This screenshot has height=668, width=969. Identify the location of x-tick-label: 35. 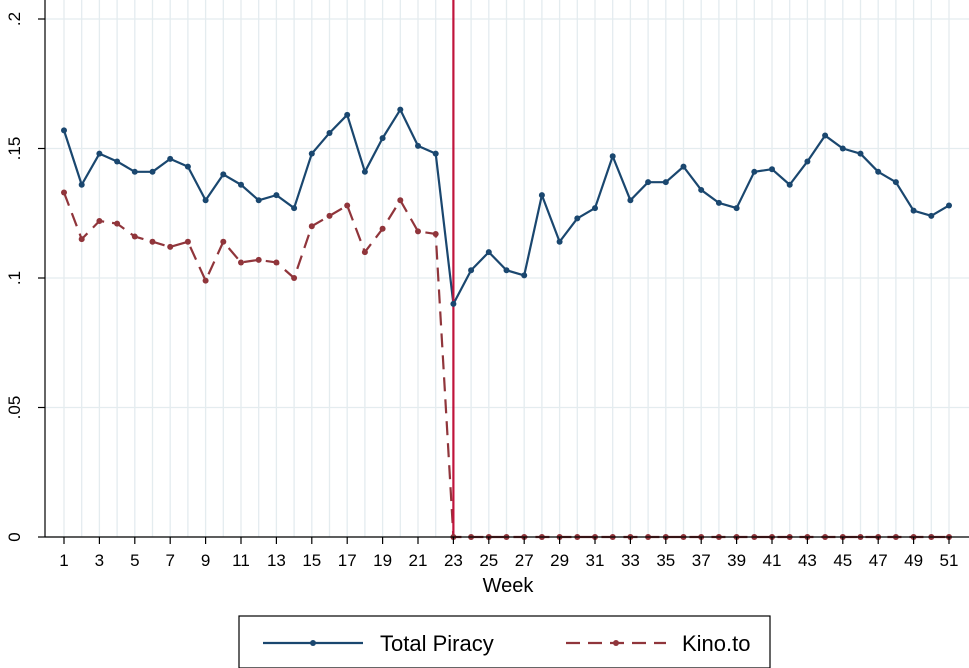
(665, 560).